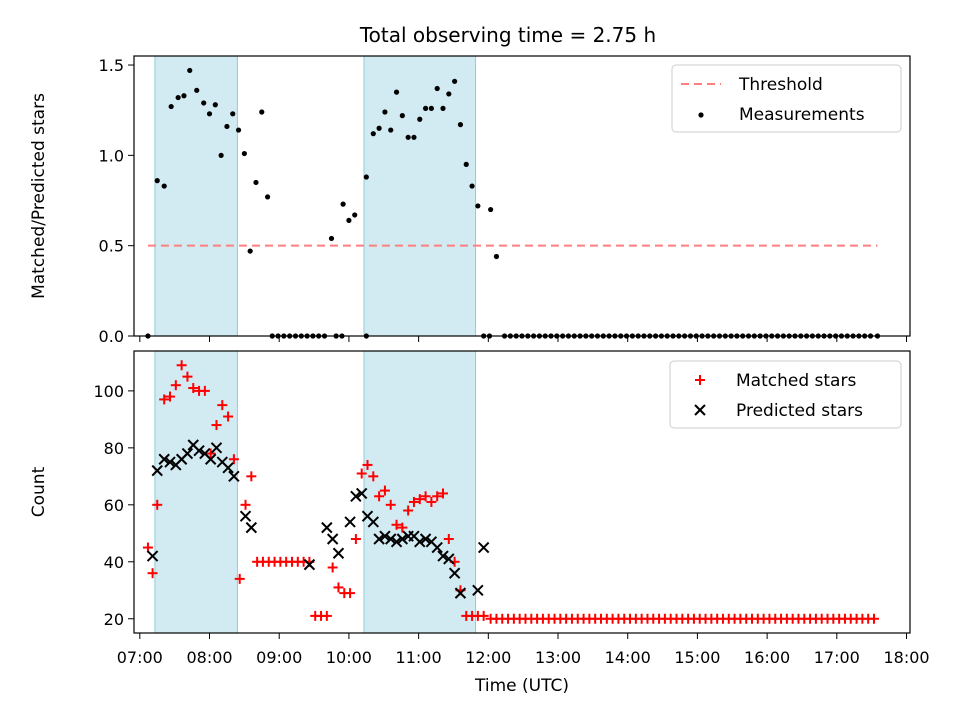 The height and width of the screenshot is (720, 960). Describe the element at coordinates (785, 394) in the screenshot. I see `legend-box` at that location.